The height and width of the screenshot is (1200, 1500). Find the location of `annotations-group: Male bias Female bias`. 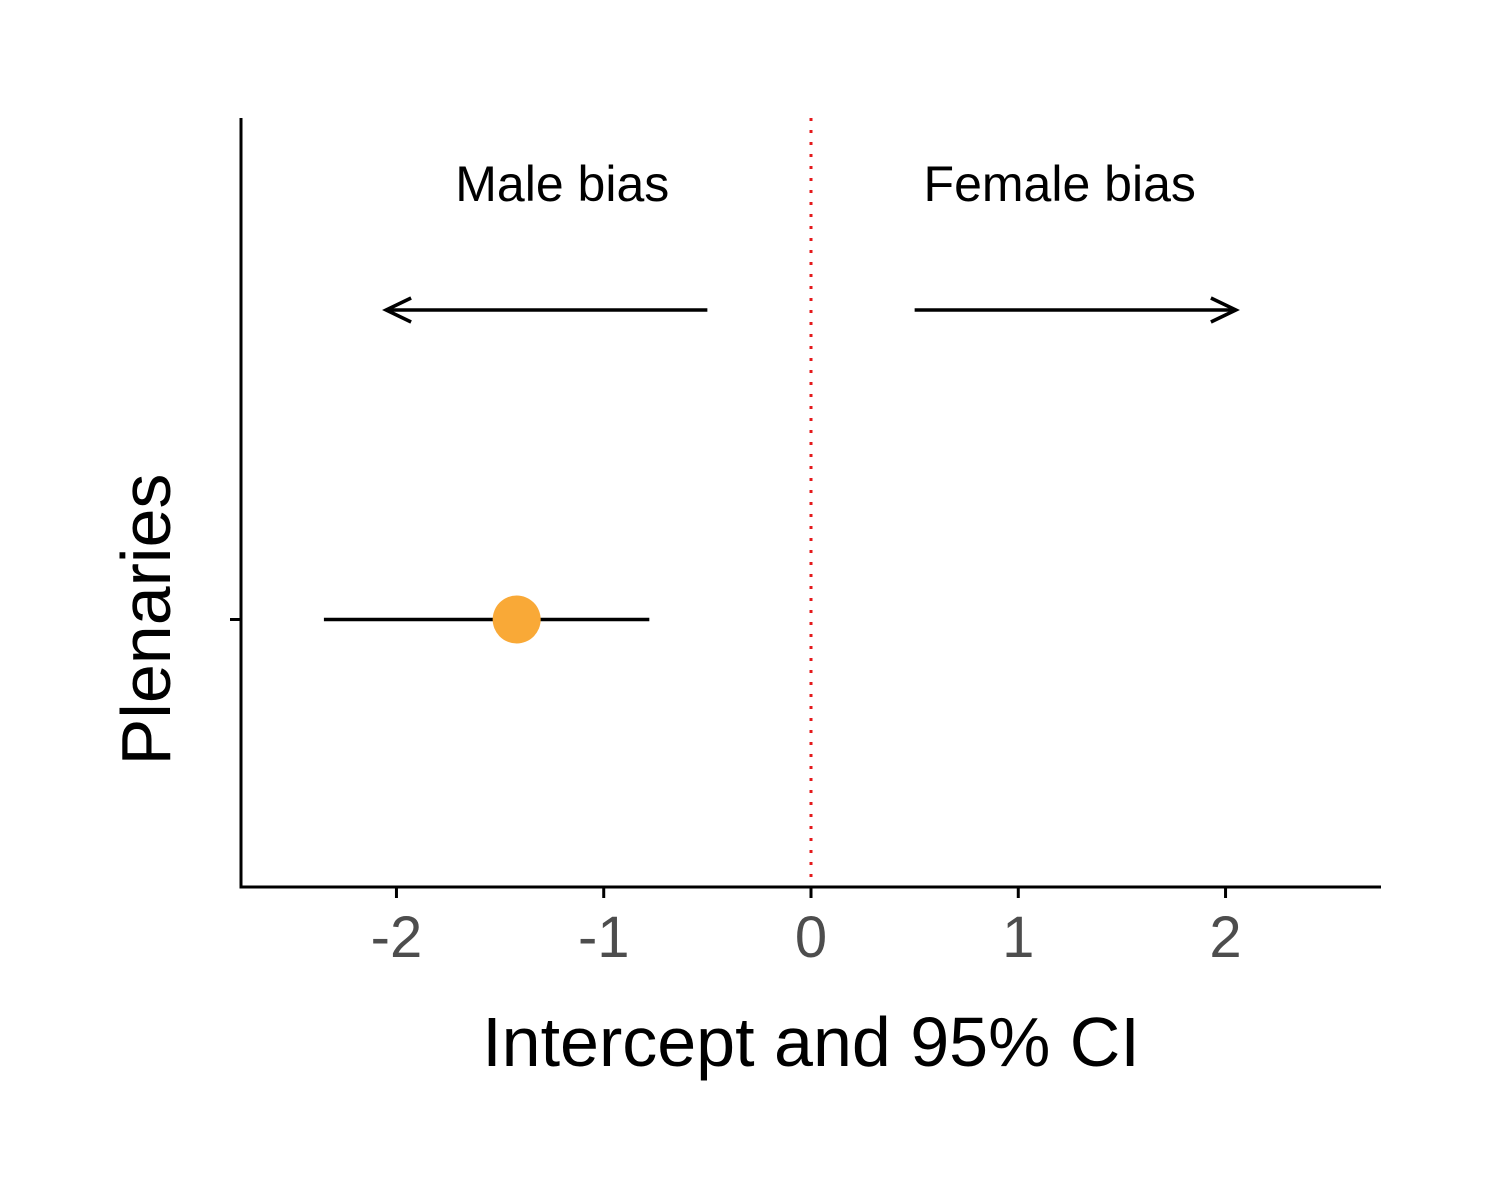

annotations-group: Male bias Female bias is located at coordinates (811, 240).